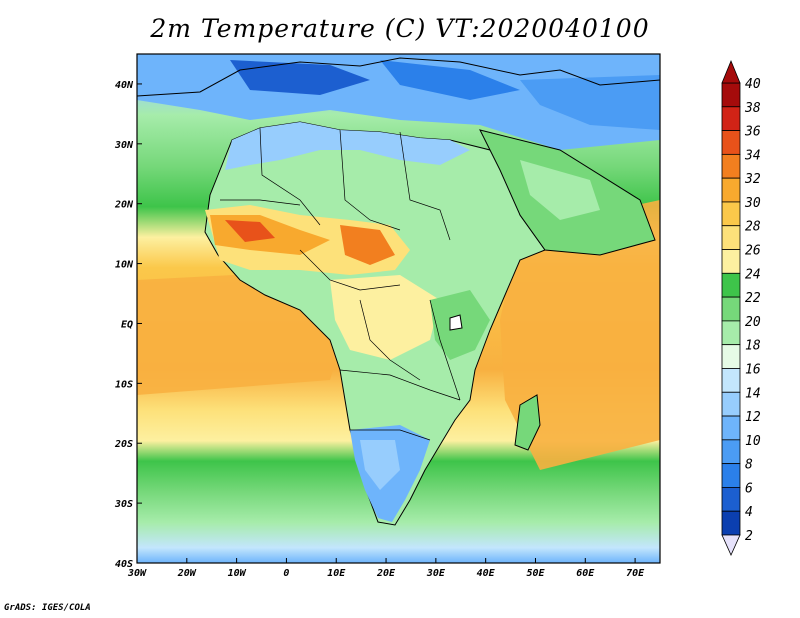 Image resolution: width=800 pixels, height=618 pixels. What do you see at coordinates (753, 346) in the screenshot?
I see `colorbar-label: 18` at bounding box center [753, 346].